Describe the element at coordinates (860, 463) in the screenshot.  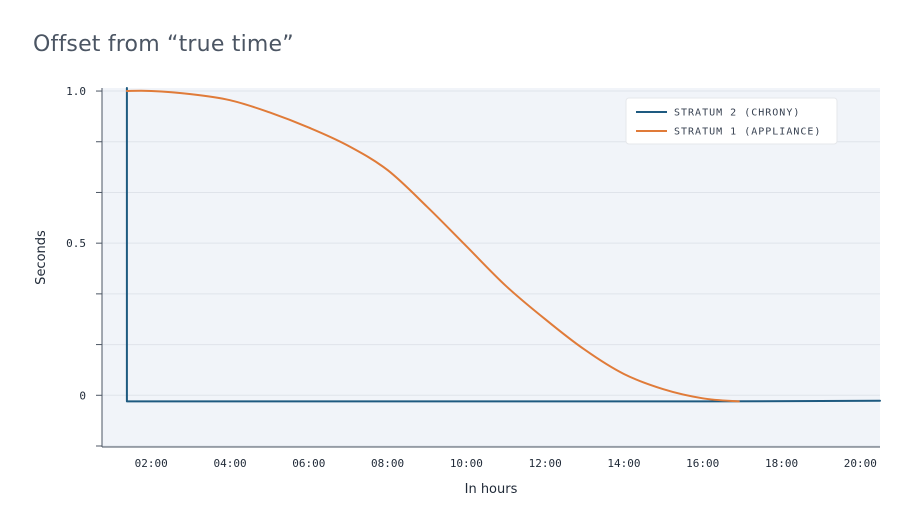
I see `x-tick-label: 20:00` at that location.